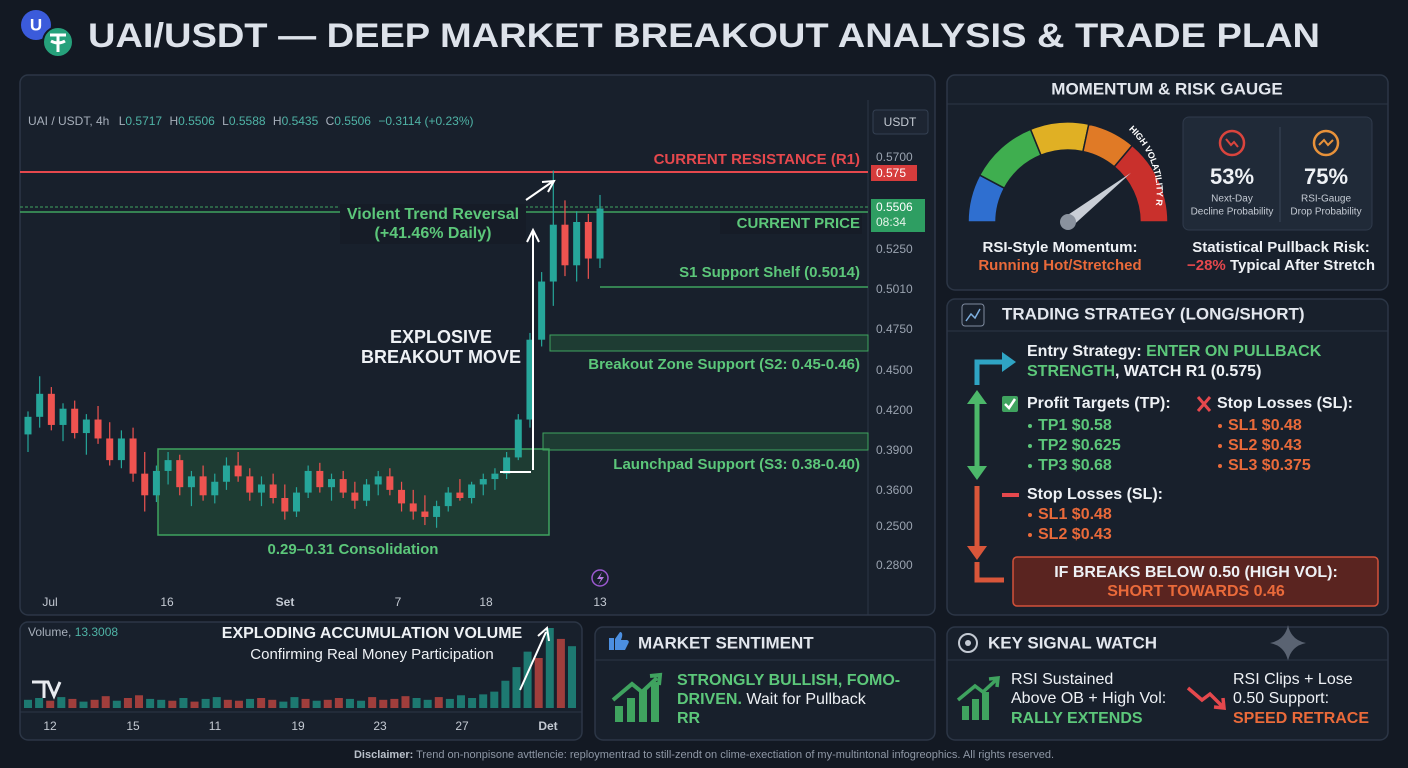 The image size is (1408, 768). What do you see at coordinates (47, 690) in the screenshot?
I see `tv-logo` at bounding box center [47, 690].